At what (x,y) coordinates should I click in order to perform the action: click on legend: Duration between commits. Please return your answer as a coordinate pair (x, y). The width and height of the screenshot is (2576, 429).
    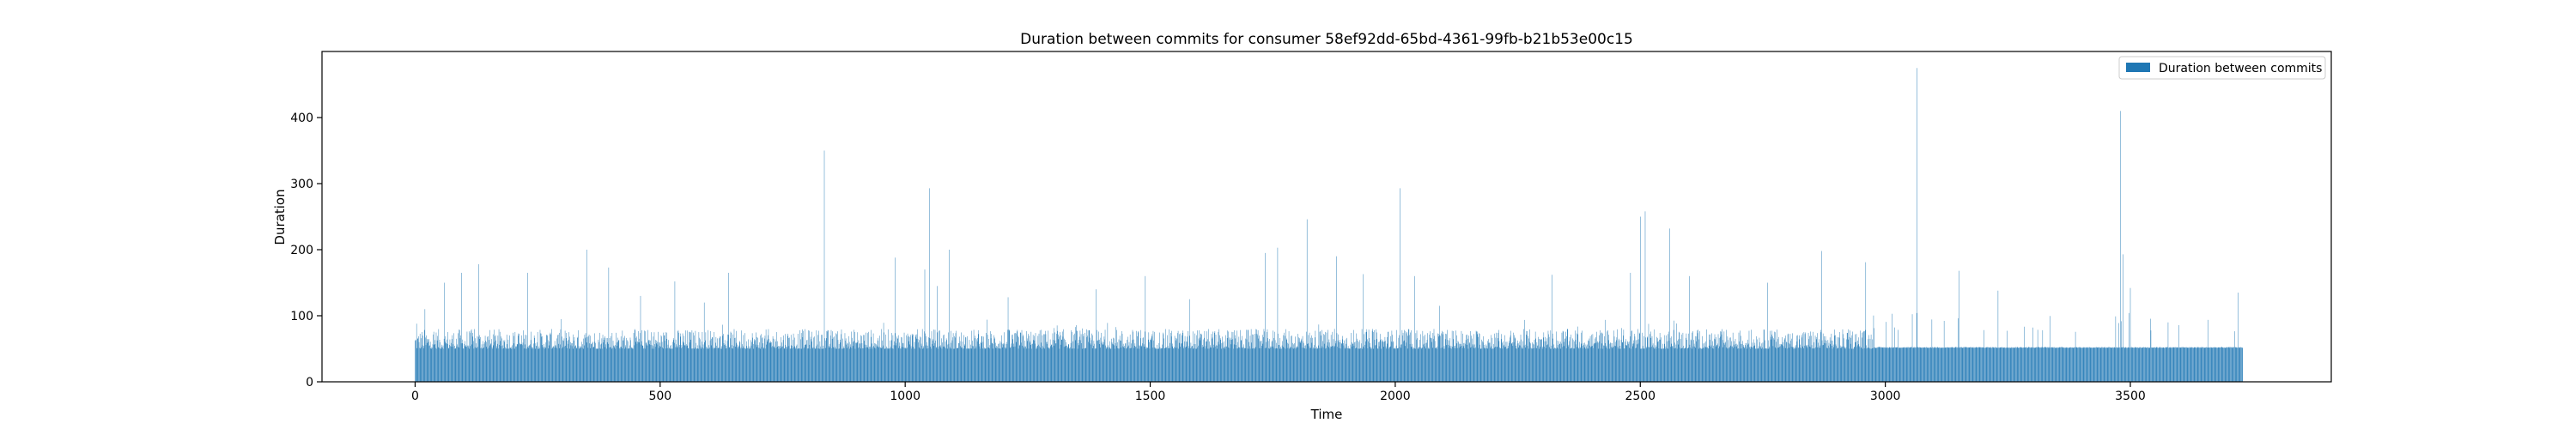
    Looking at the image, I should click on (2222, 68).